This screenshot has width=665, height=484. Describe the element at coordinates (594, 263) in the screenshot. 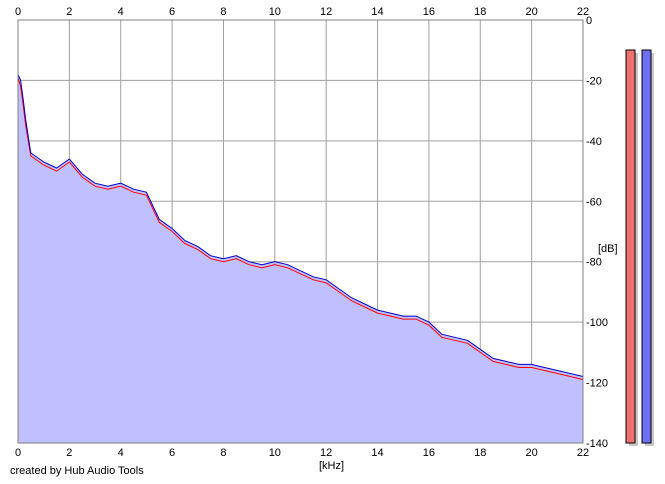

I see `y-tick-label: -80` at that location.